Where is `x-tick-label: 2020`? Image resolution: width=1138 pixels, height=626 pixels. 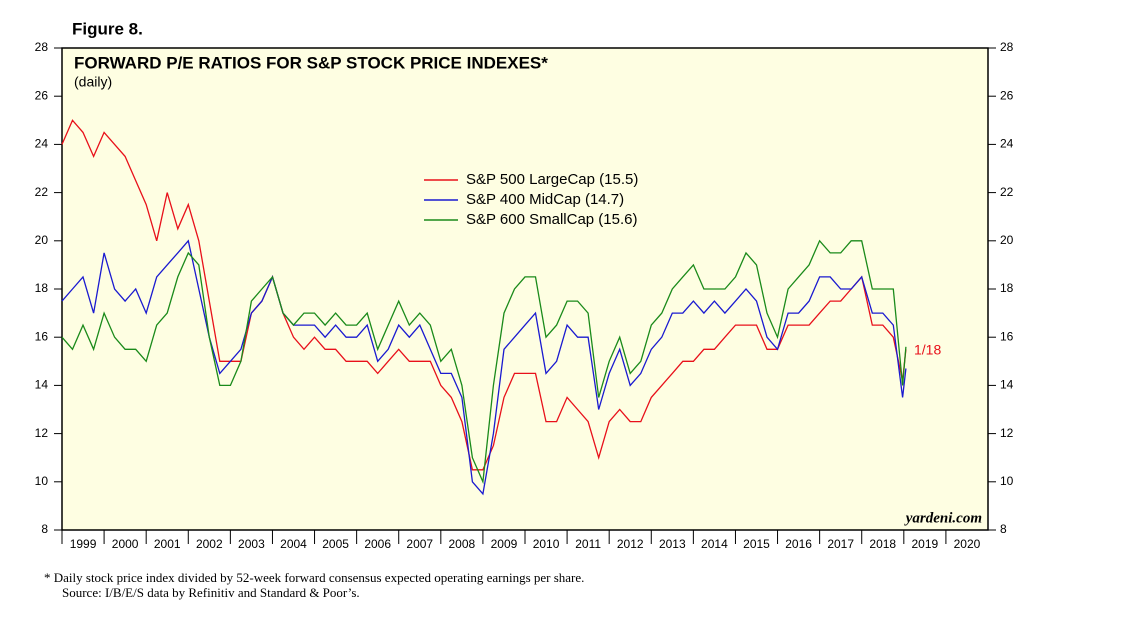
x-tick-label: 2020 is located at coordinates (967, 544).